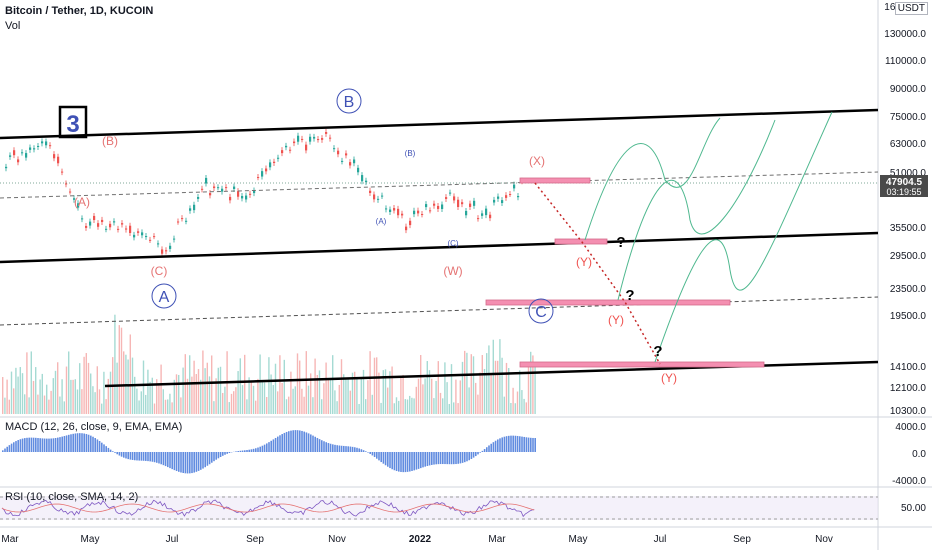  What do you see at coordinates (911, 8) in the screenshot?
I see `currency-badge: USDT` at bounding box center [911, 8].